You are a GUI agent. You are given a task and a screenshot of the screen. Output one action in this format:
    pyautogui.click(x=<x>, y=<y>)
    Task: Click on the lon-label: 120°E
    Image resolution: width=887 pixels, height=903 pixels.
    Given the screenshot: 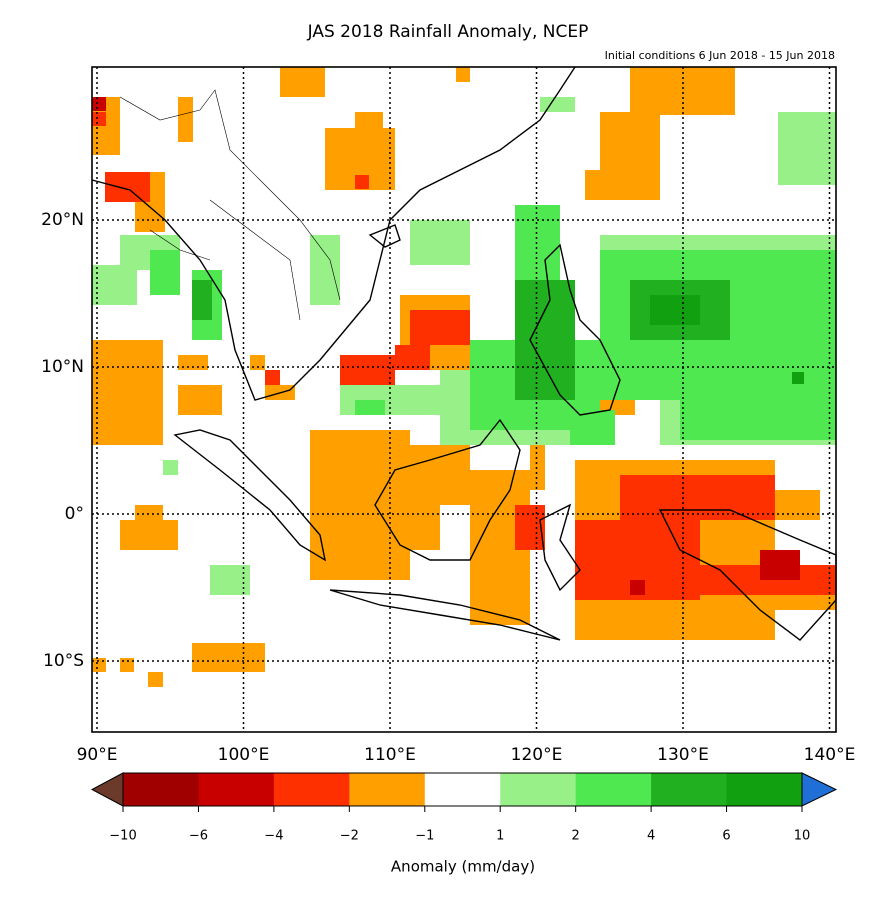 What is the action you would take?
    pyautogui.click(x=537, y=755)
    